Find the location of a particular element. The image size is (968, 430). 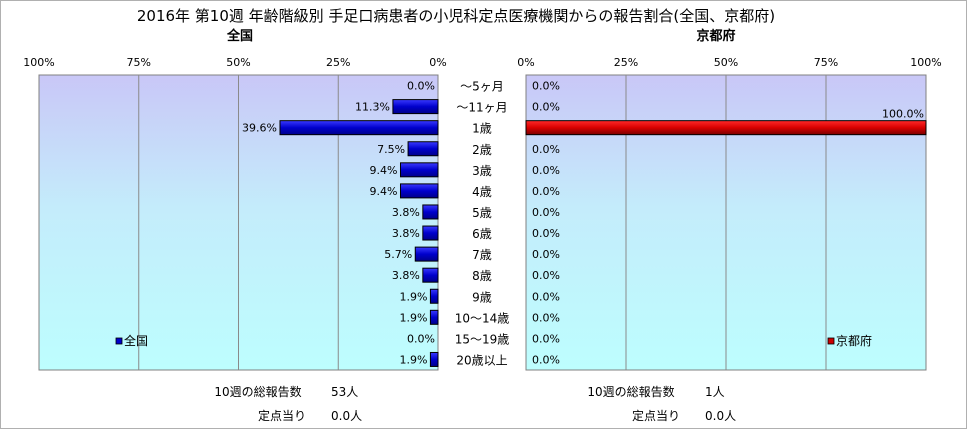

data-label: 5.7% is located at coordinates (398, 254).